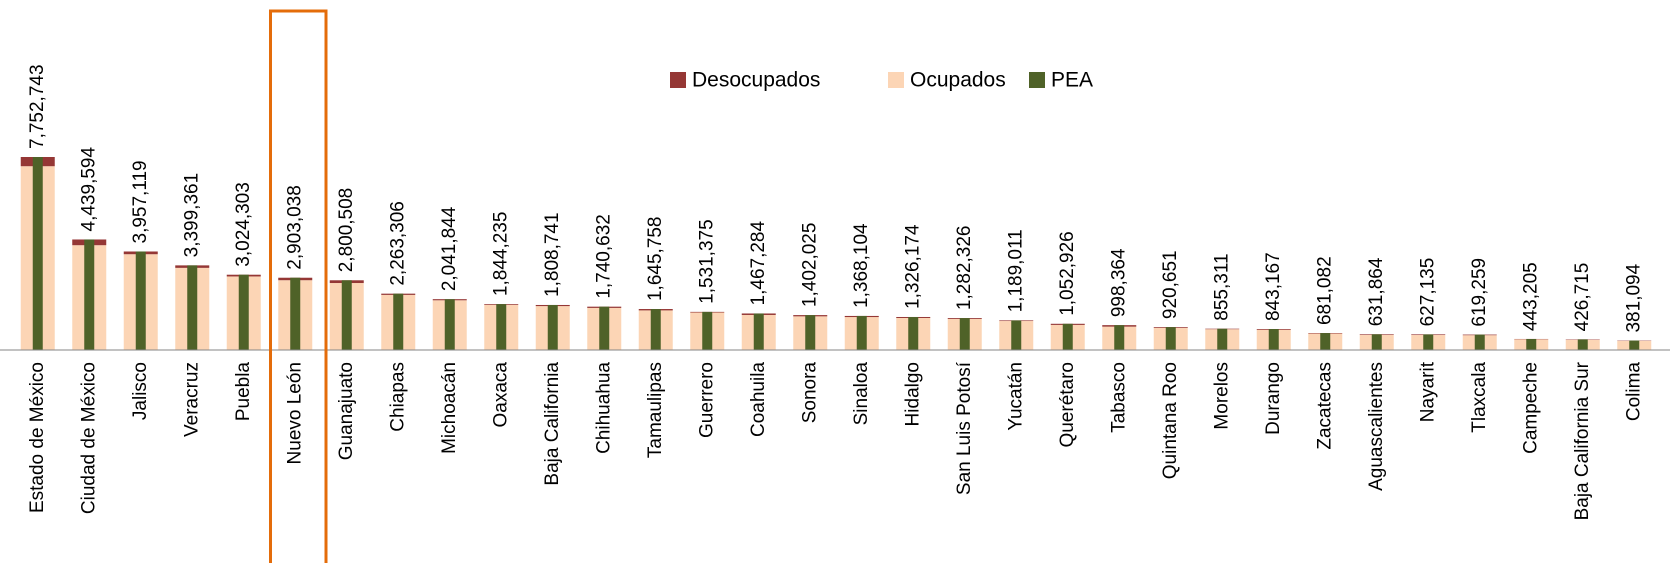 Image resolution: width=1670 pixels, height=563 pixels. Describe the element at coordinates (191, 399) in the screenshot. I see `x-tick-label: Veracruz` at that location.